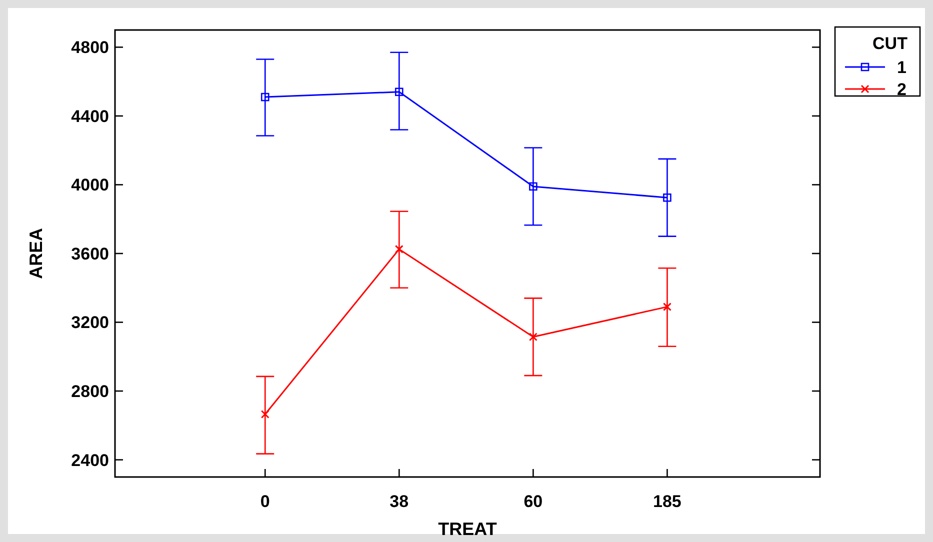  Describe the element at coordinates (467, 529) in the screenshot. I see `x-axis-title: TREAT` at that location.